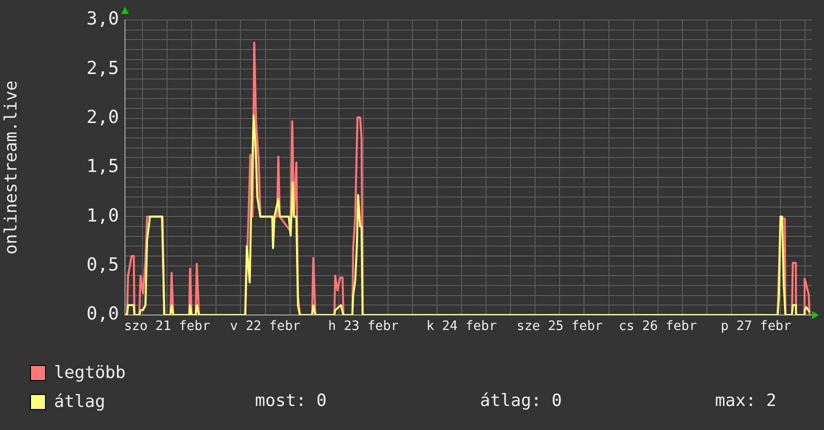 The width and height of the screenshot is (824, 430). What do you see at coordinates (90, 373) in the screenshot?
I see `legend-label: legtöbb` at bounding box center [90, 373].